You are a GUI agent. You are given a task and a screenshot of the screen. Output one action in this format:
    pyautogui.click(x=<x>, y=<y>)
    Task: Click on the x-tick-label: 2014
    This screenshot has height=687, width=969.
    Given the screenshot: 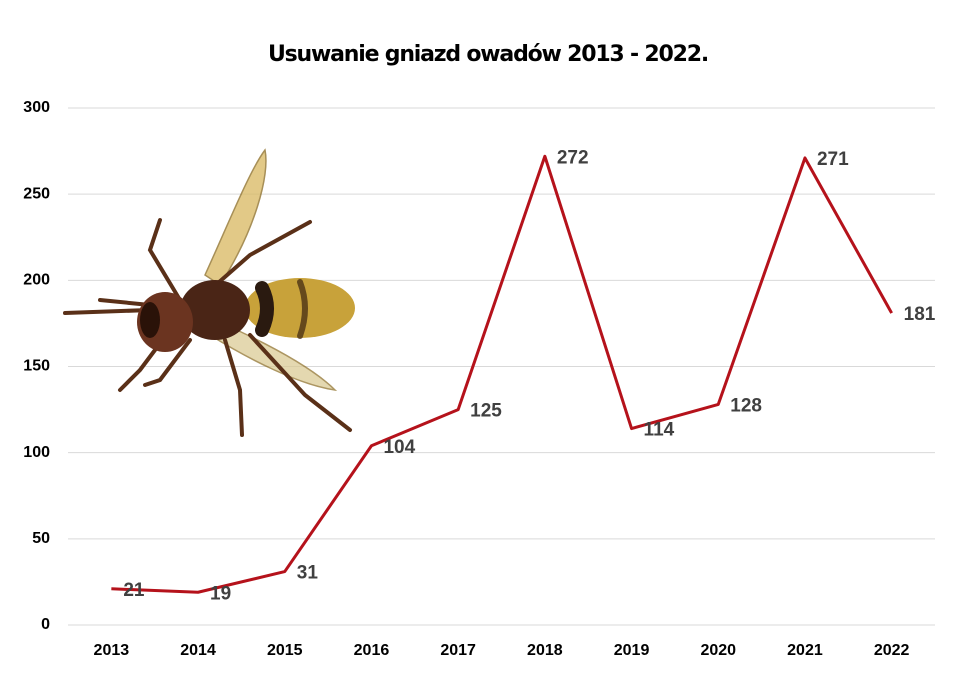 What is the action you would take?
    pyautogui.click(x=198, y=650)
    